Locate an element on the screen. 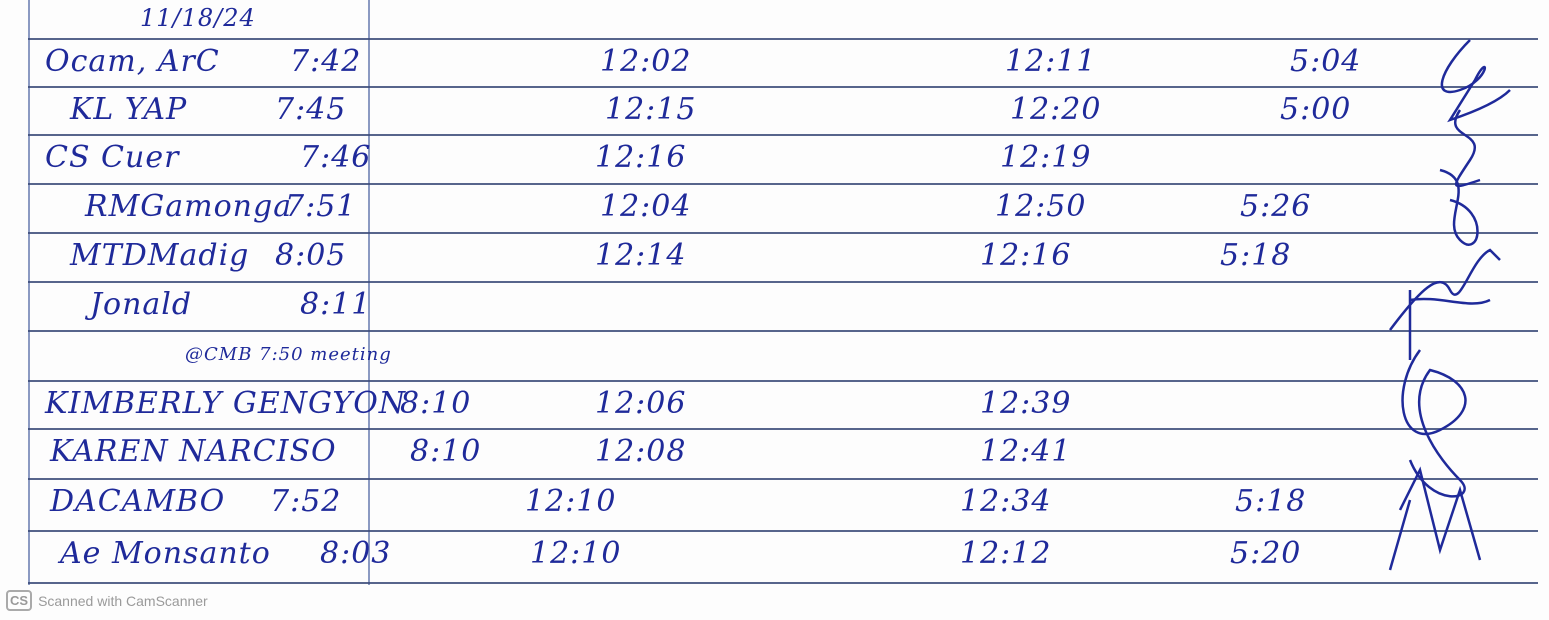 This screenshot has width=1549, height=620. lunch-out: 12:04 is located at coordinates (646, 206).